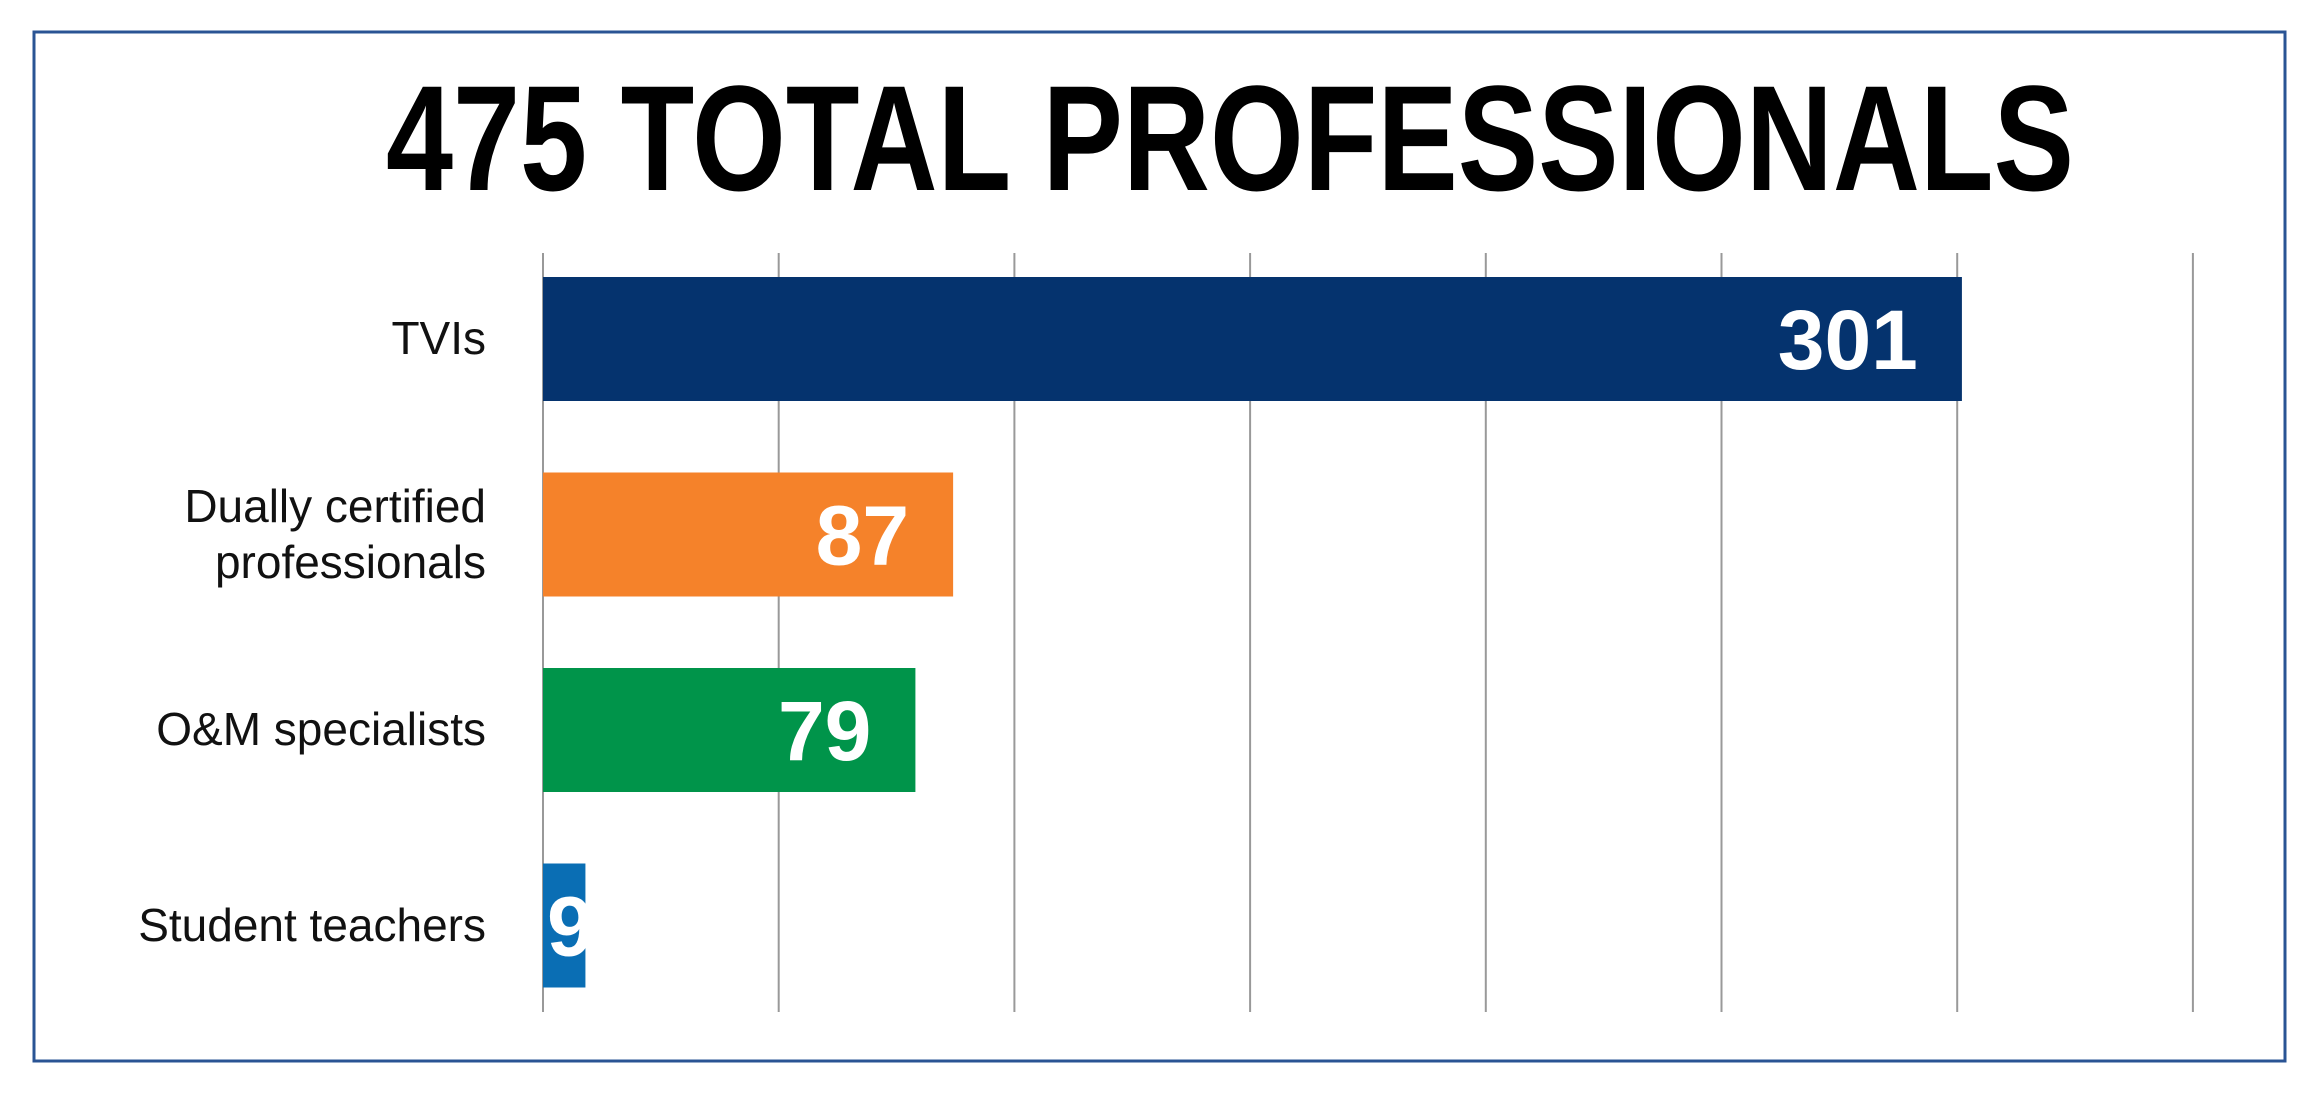  I want to click on category-label: O&M specialists, so click(321, 729).